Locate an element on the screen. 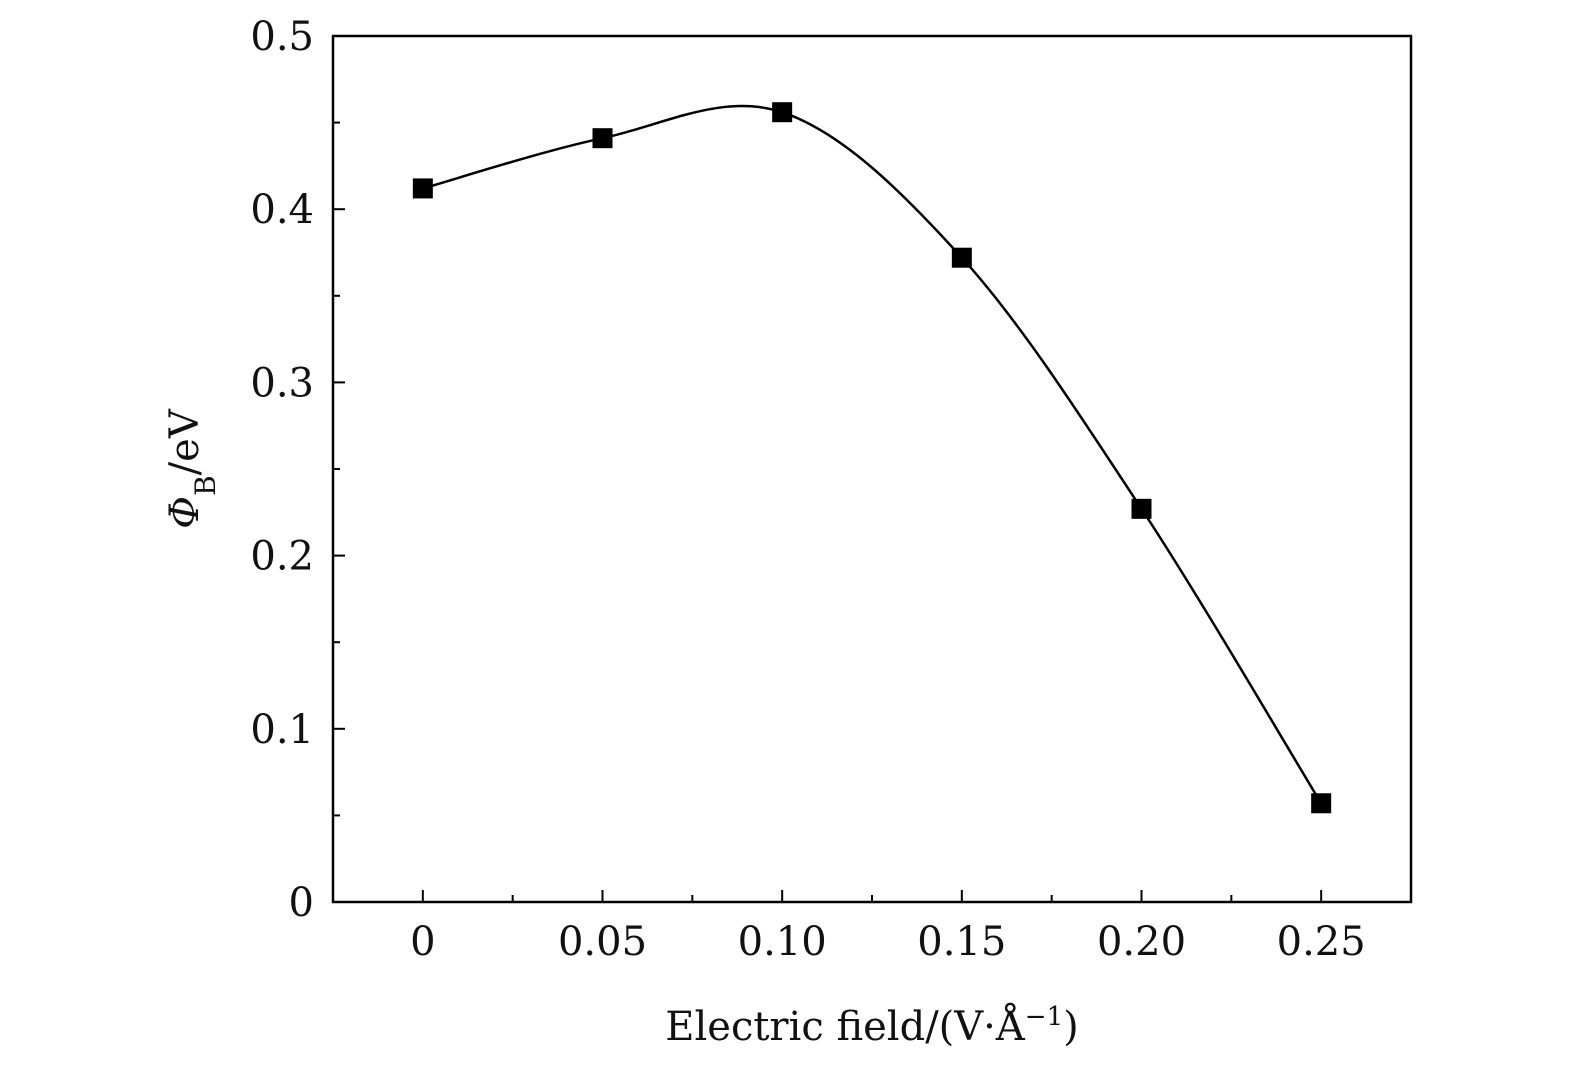 The image size is (1575, 1067). y-axis-title: ΦB/eV is located at coordinates (192, 468).